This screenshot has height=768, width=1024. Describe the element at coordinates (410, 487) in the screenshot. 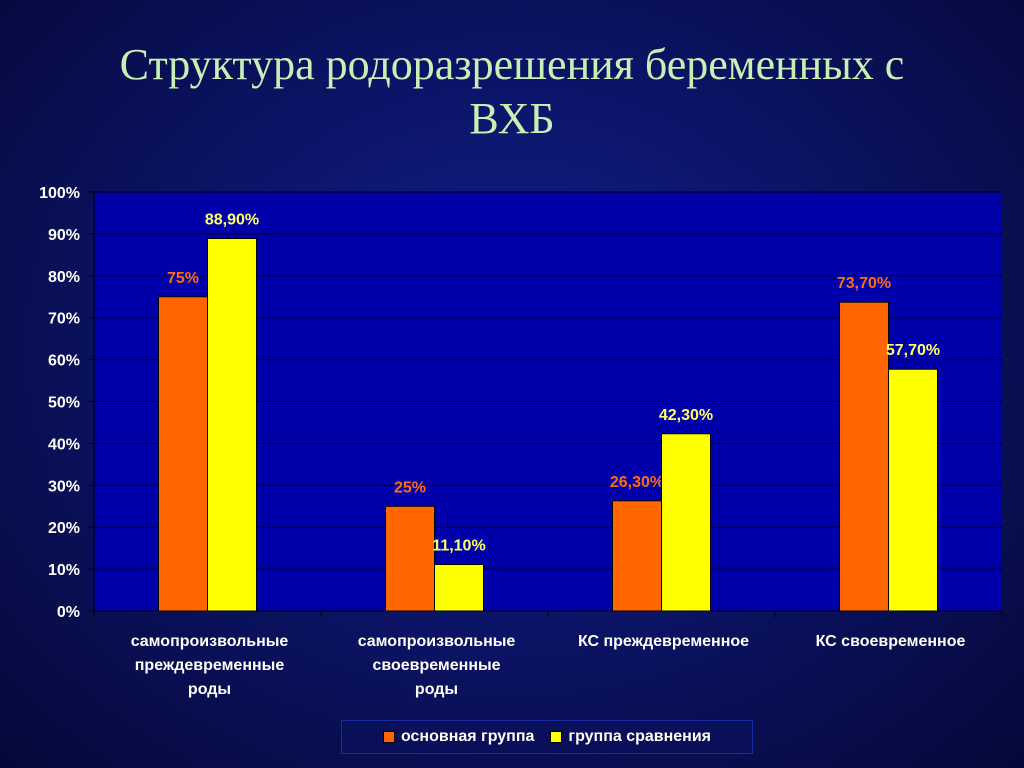

I see `data-label: 25%` at that location.